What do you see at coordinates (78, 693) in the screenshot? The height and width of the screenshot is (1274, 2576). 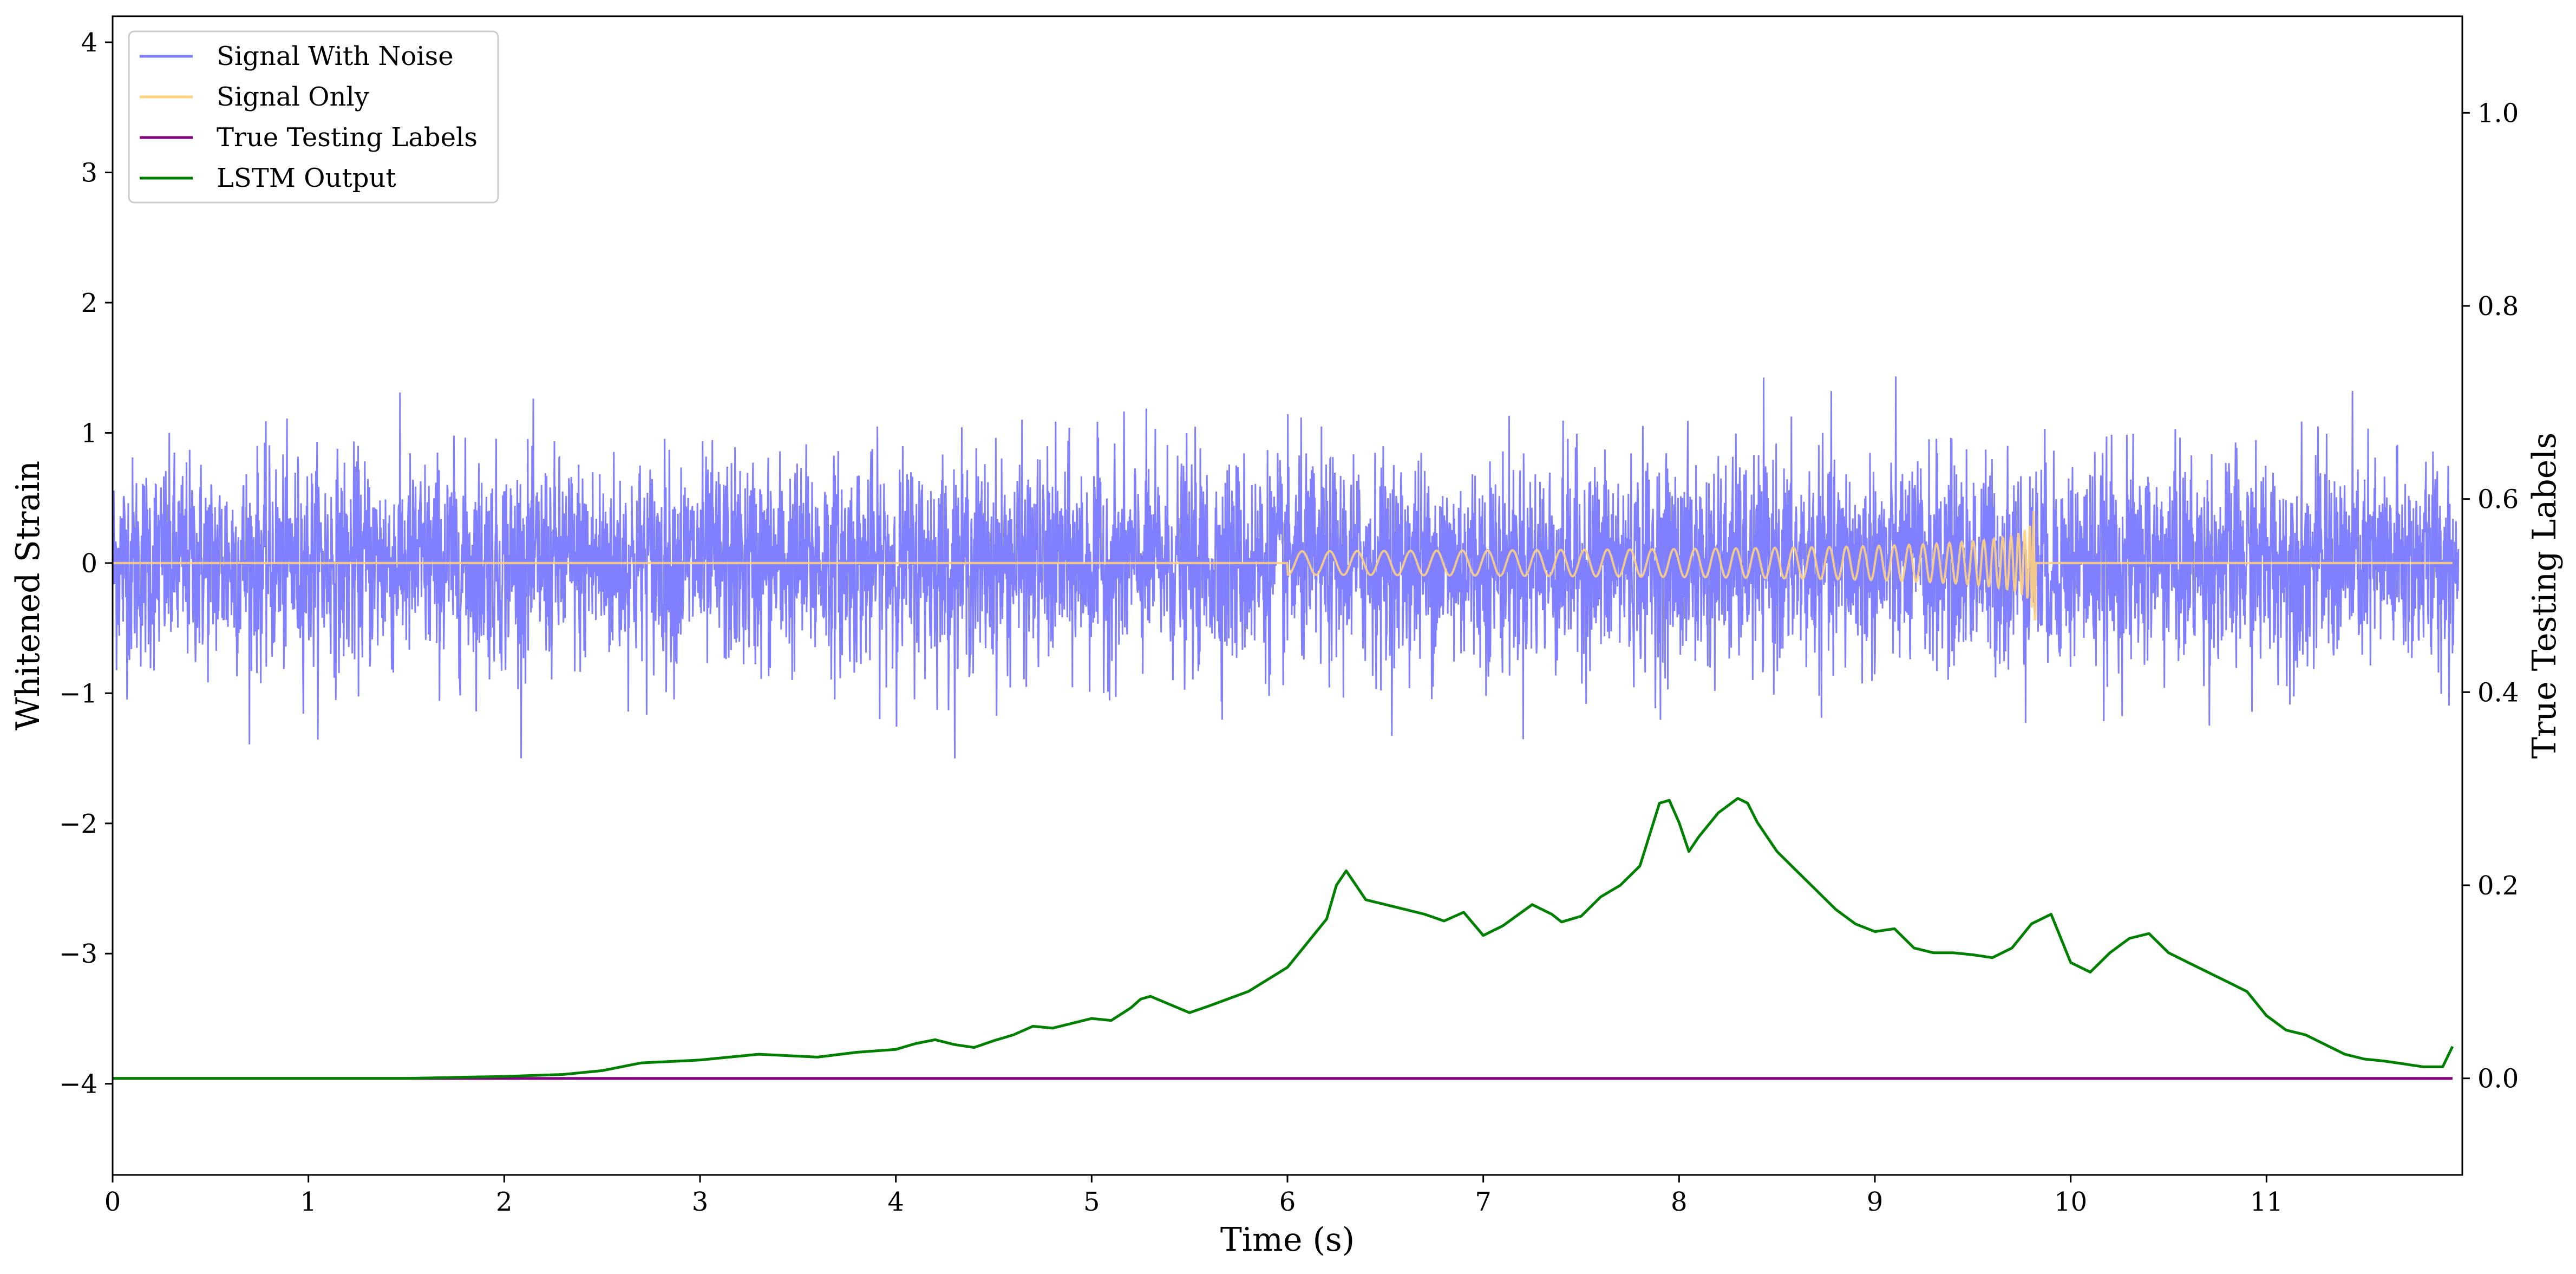 I see `y-left-tick-label: −1` at bounding box center [78, 693].